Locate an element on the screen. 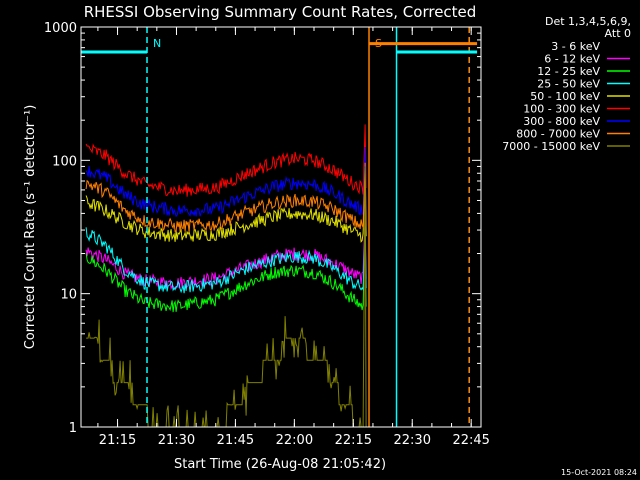 The width and height of the screenshot is (640, 480). y-tick-label-2: 100 is located at coordinates (64, 161).